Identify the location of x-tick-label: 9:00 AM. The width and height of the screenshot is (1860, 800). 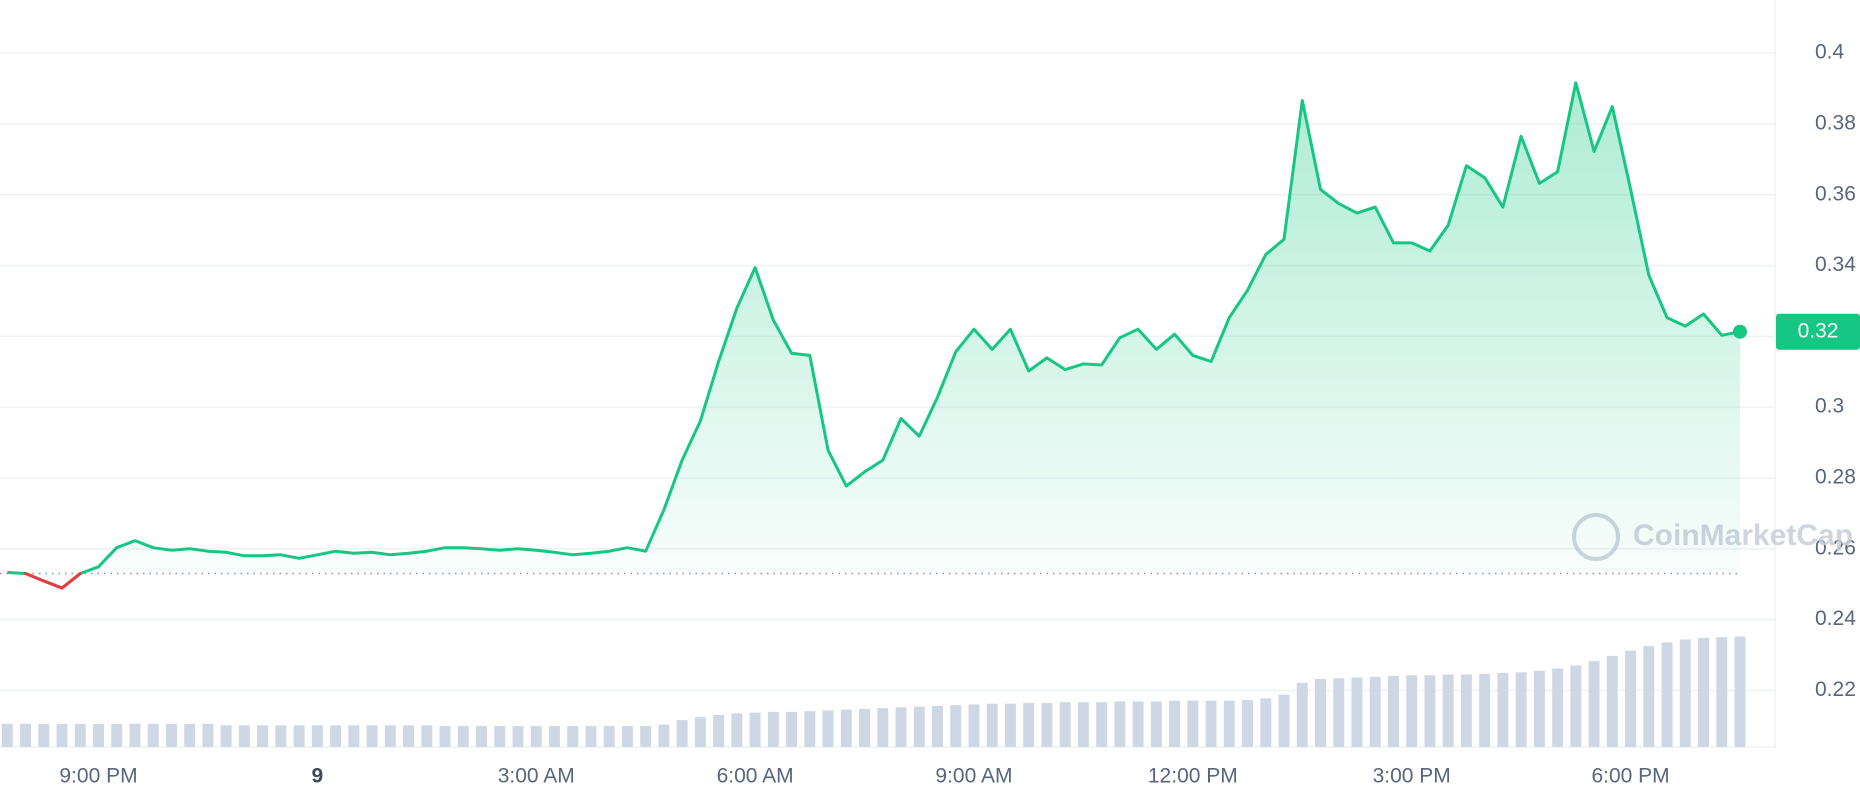
(973, 776).